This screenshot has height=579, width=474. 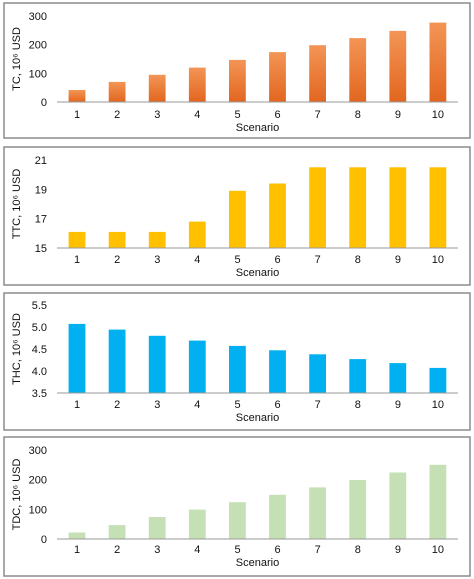 I want to click on thc-y-tick-label: 5.5, so click(x=39, y=306).